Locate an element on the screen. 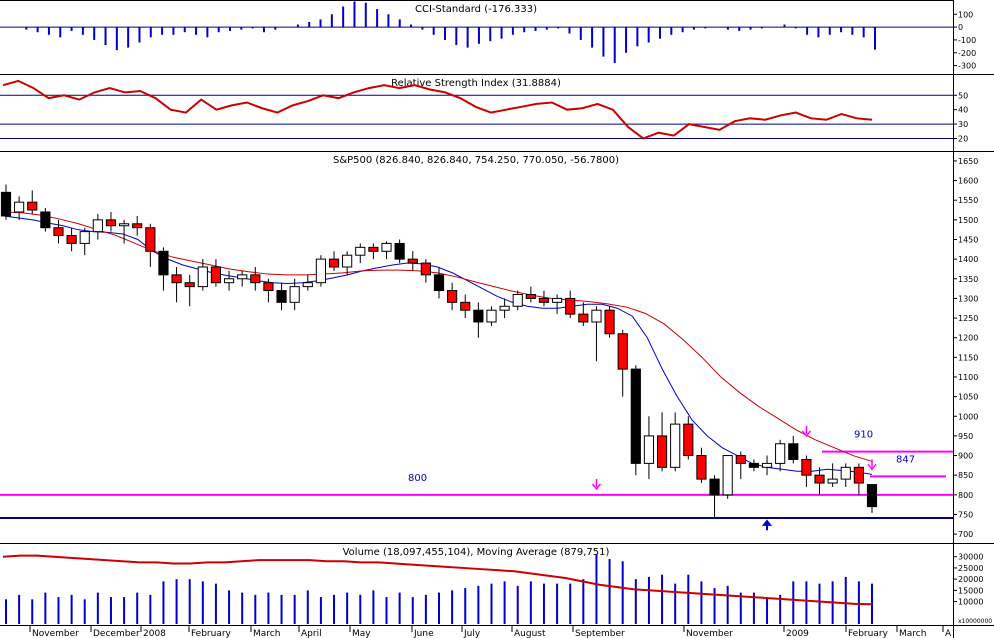 The width and height of the screenshot is (994, 638). volume-tick-label: 25000 is located at coordinates (970, 568).